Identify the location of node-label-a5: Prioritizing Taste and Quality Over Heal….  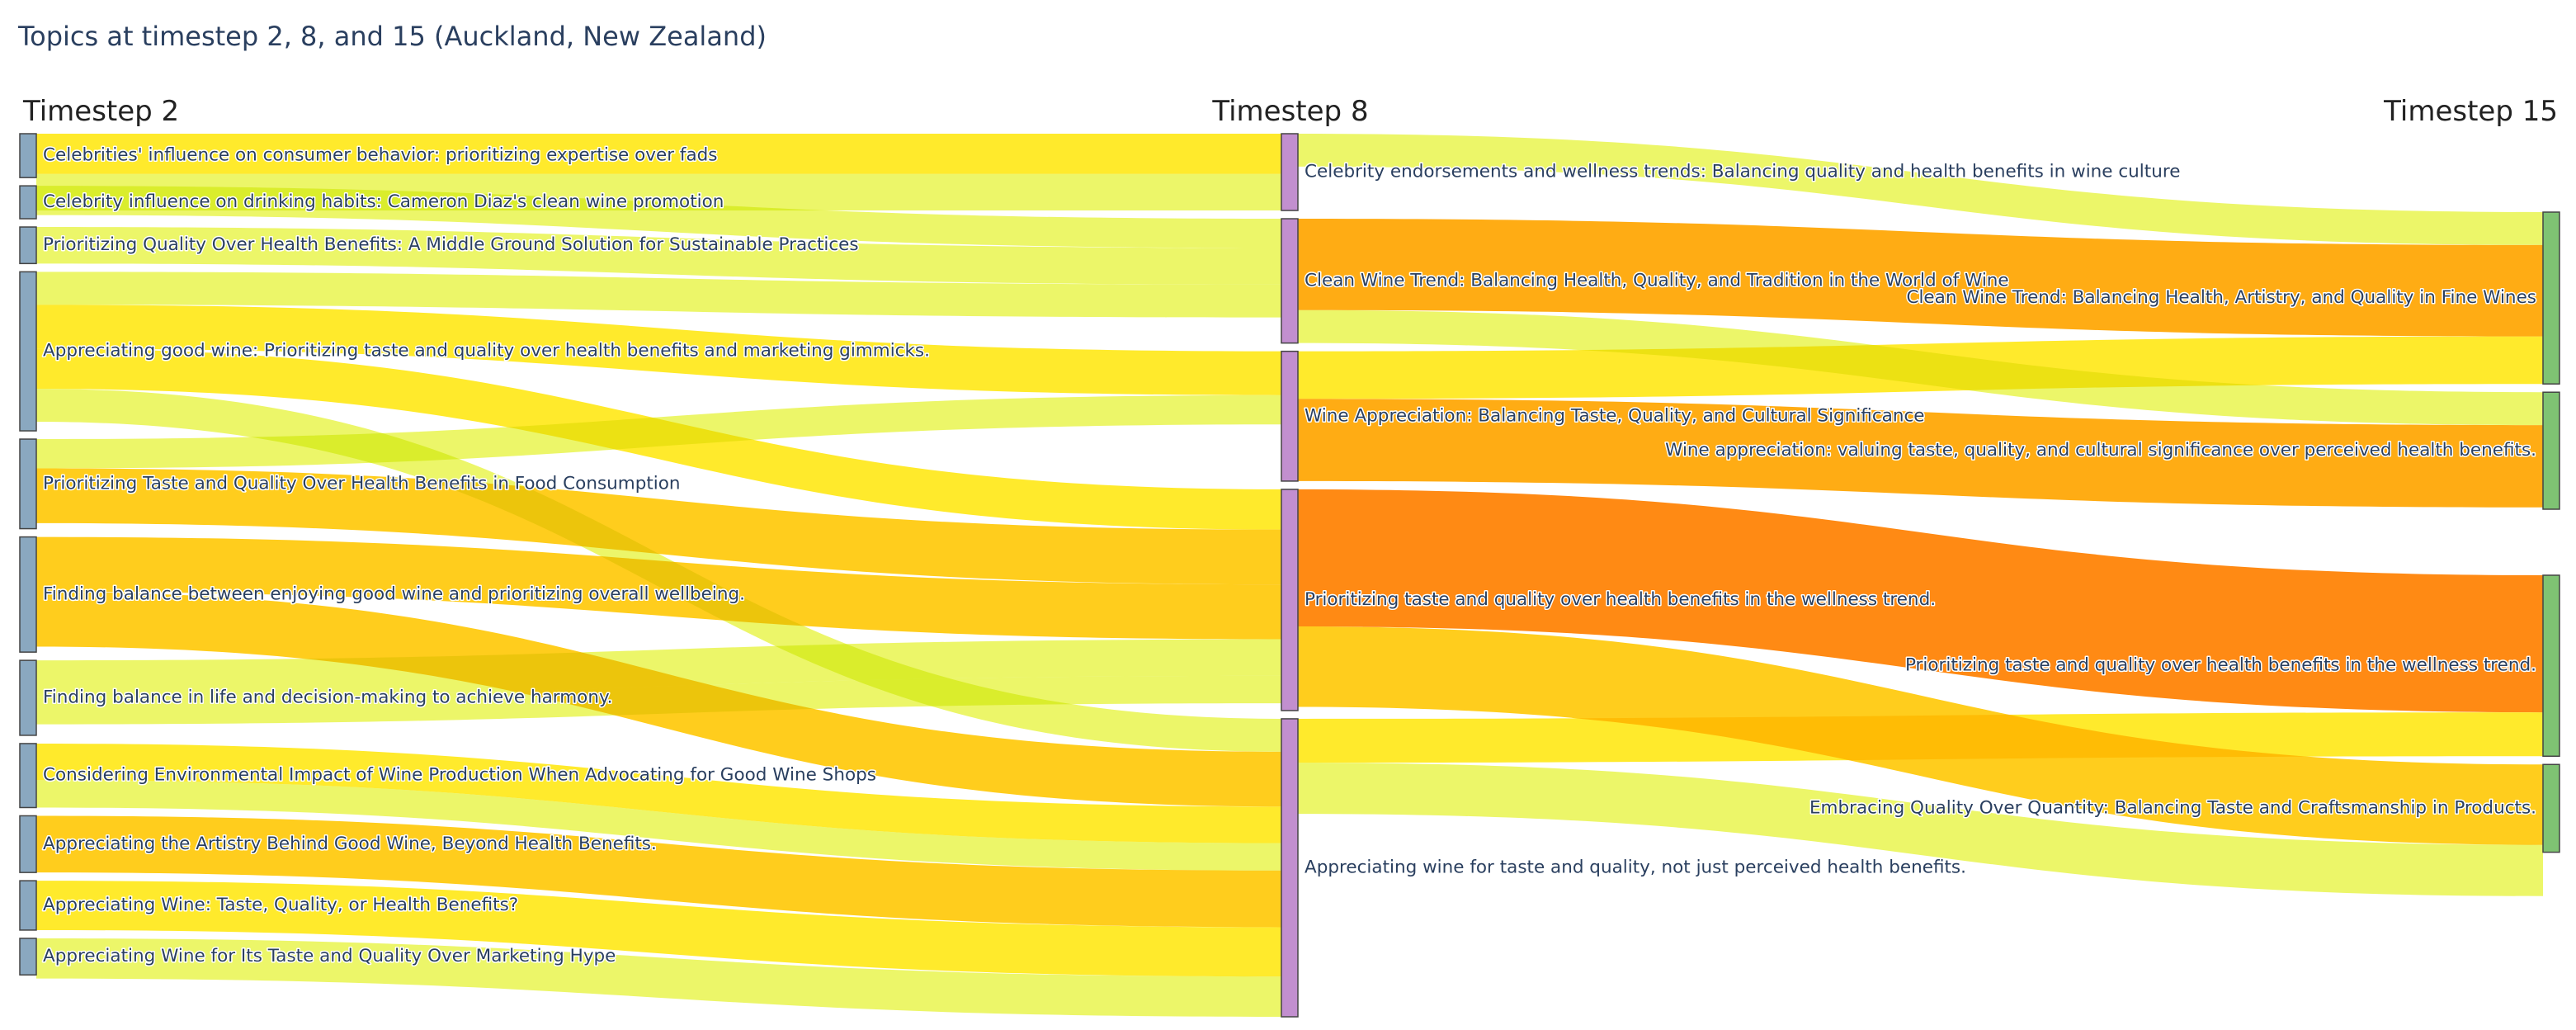
(362, 483).